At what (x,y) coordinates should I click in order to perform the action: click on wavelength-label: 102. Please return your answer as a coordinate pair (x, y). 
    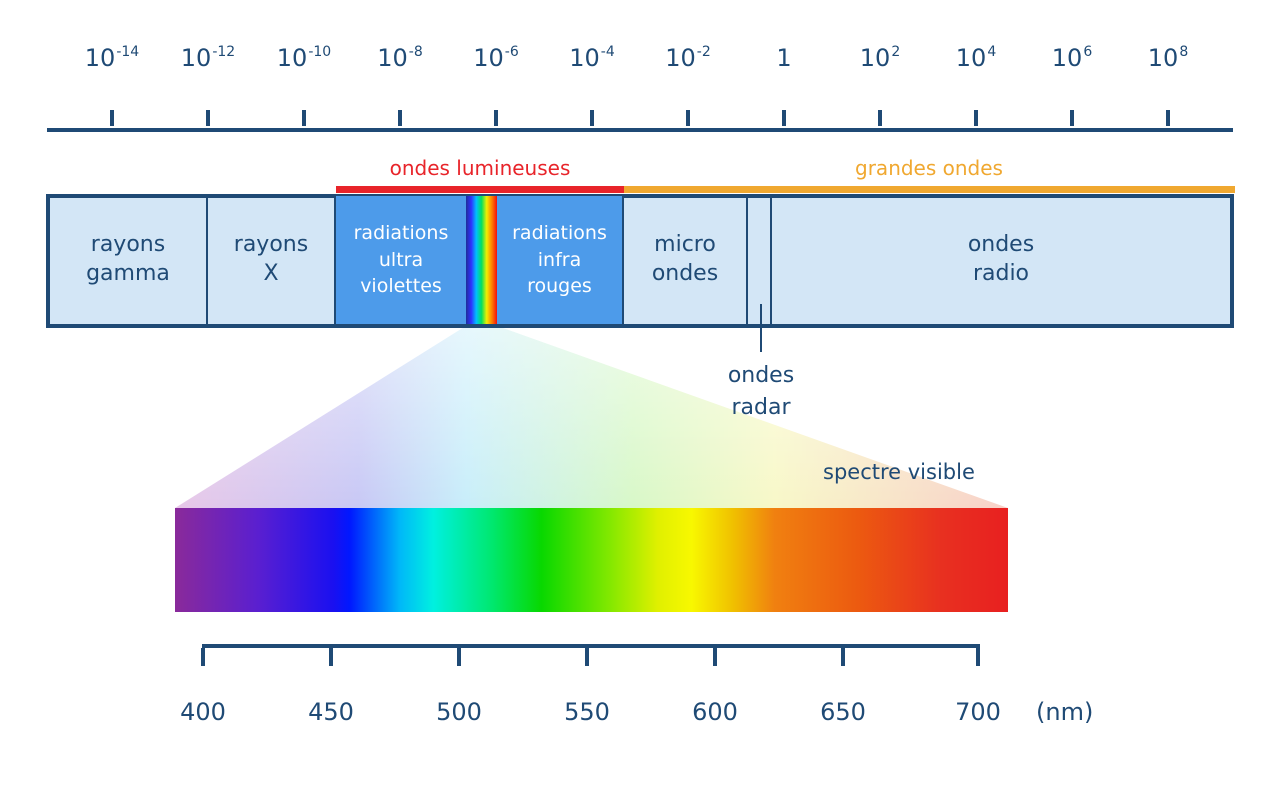
    Looking at the image, I should click on (880, 58).